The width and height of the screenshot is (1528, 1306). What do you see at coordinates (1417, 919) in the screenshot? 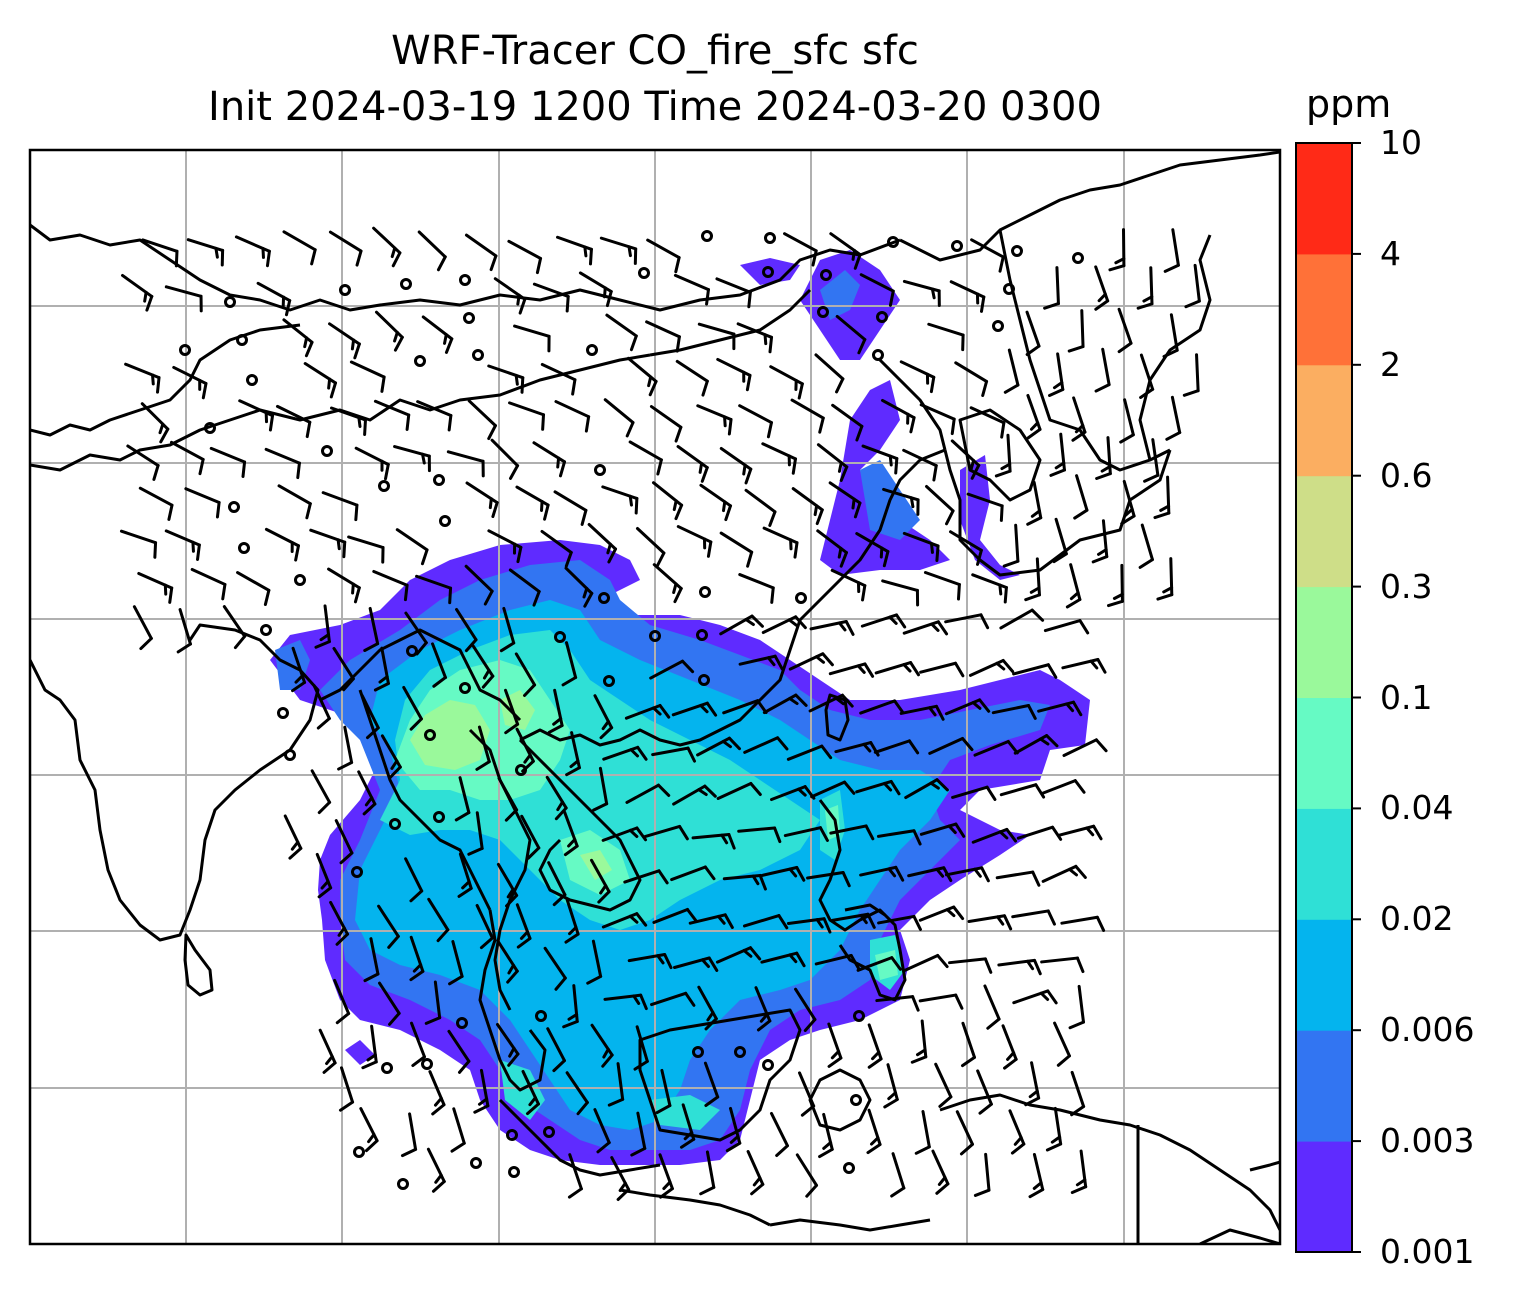
I see `colorbar-tick-label: 0.02` at bounding box center [1417, 919].